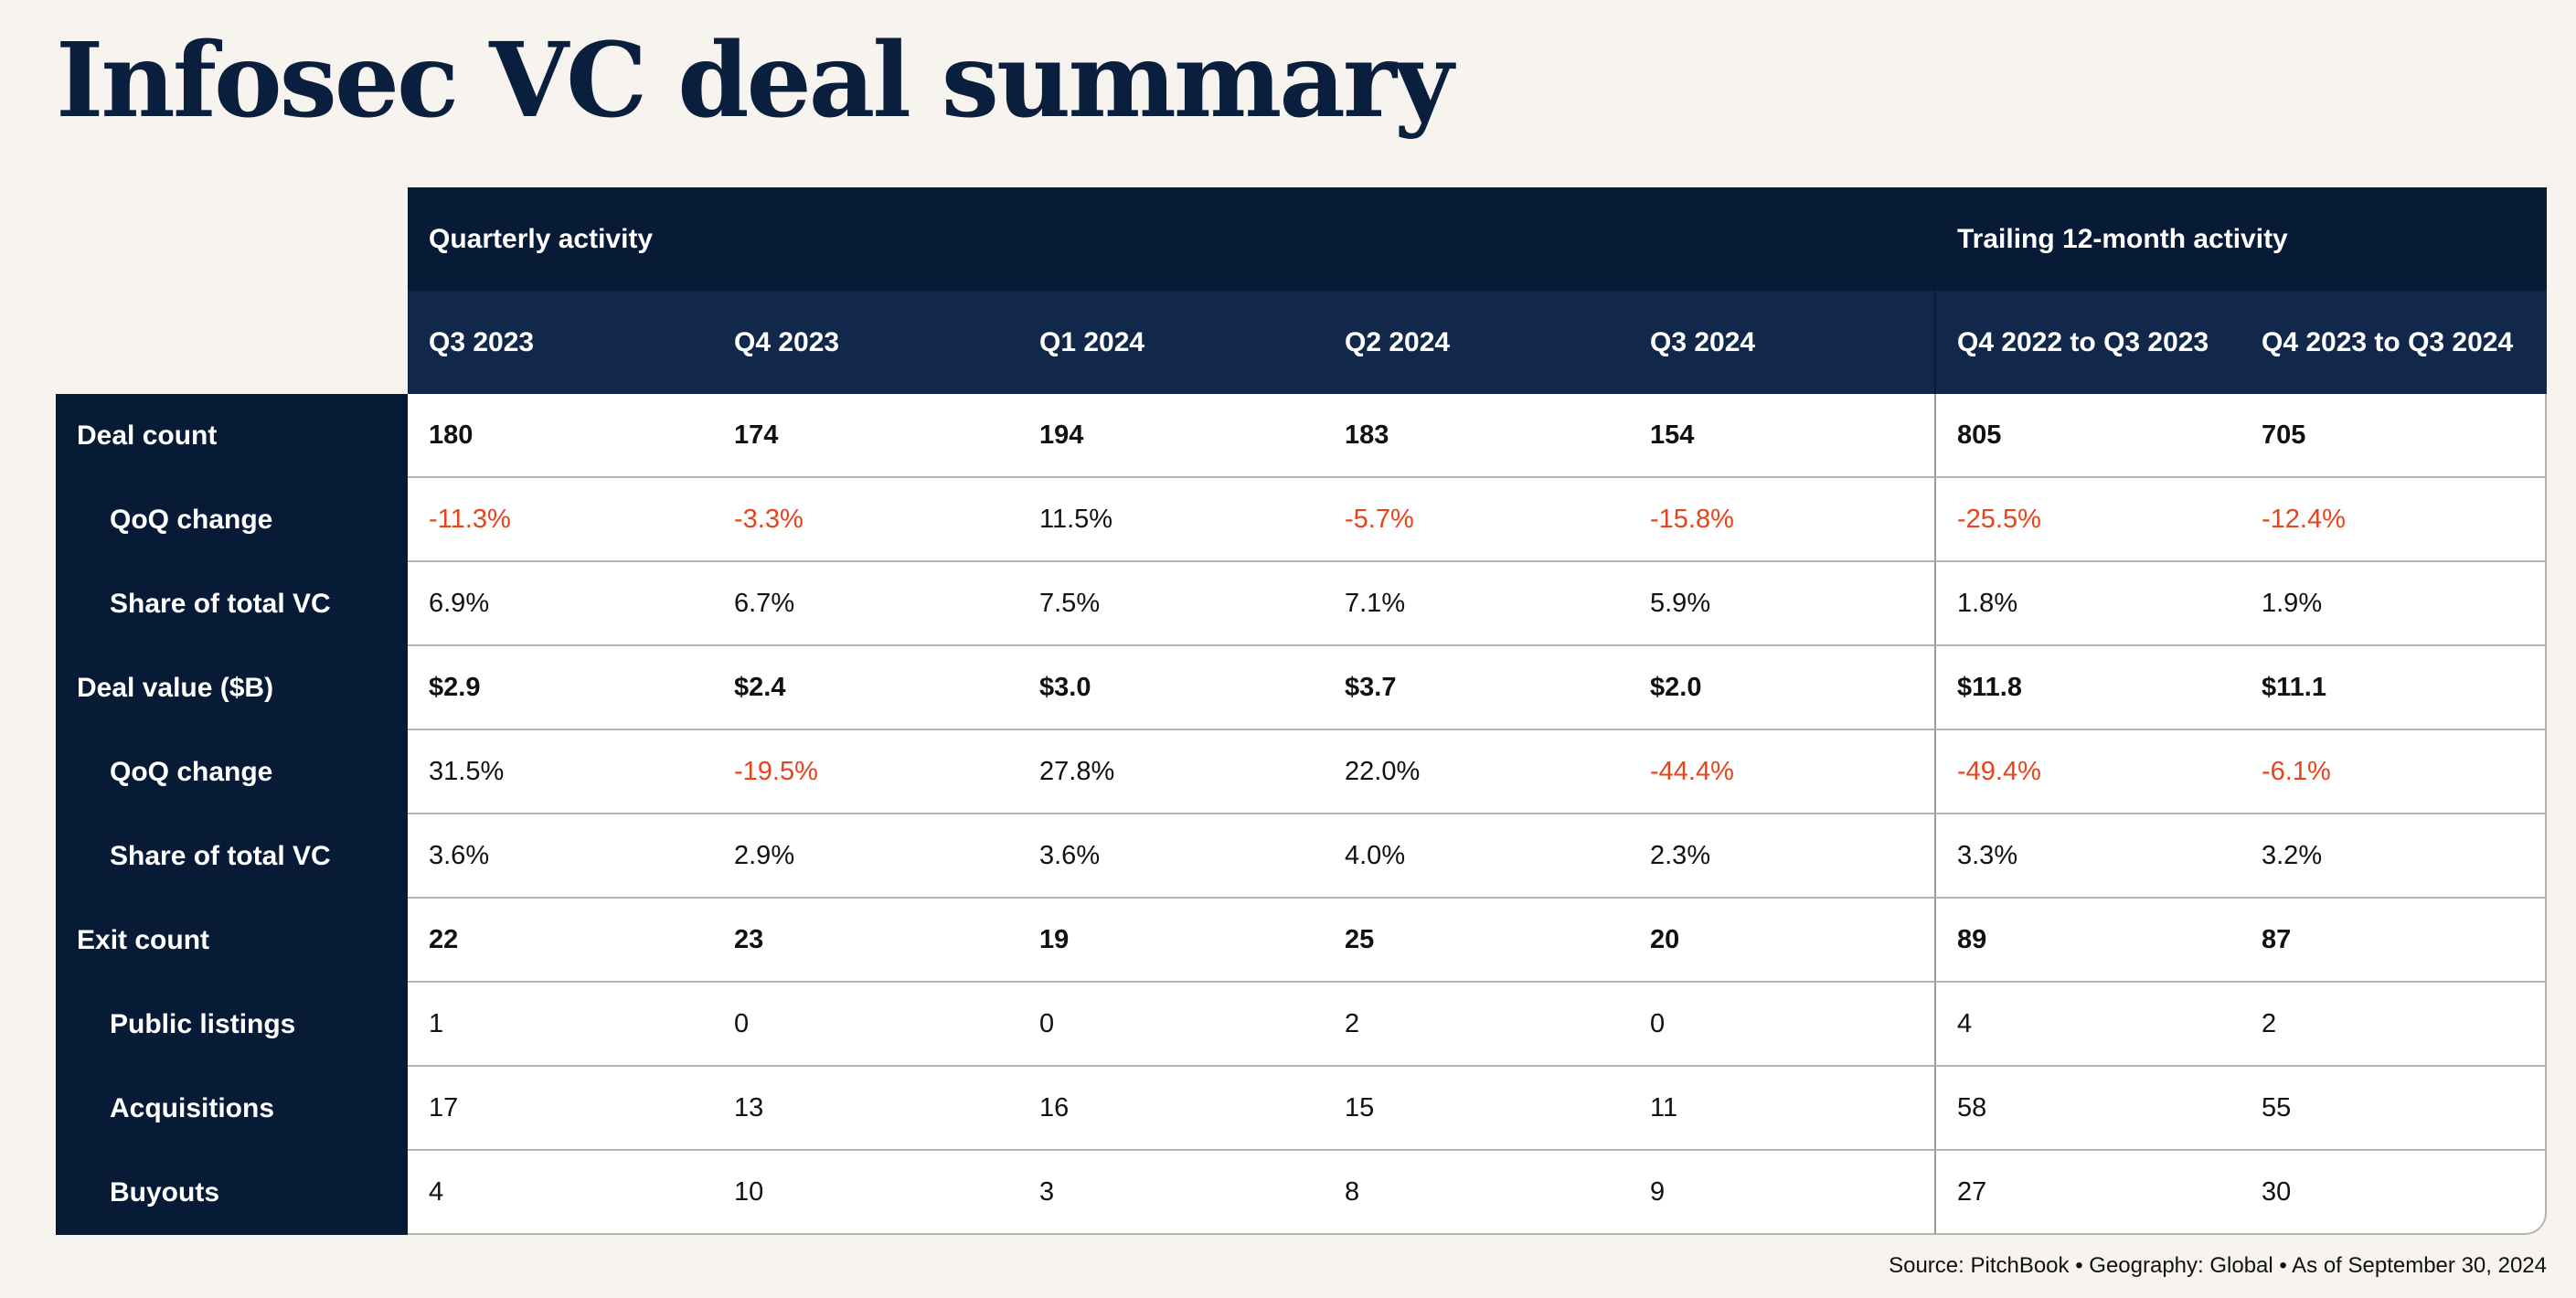 This screenshot has height=1298, width=2576. Describe the element at coordinates (2087, 856) in the screenshot. I see `table-cell: 3.3%` at that location.